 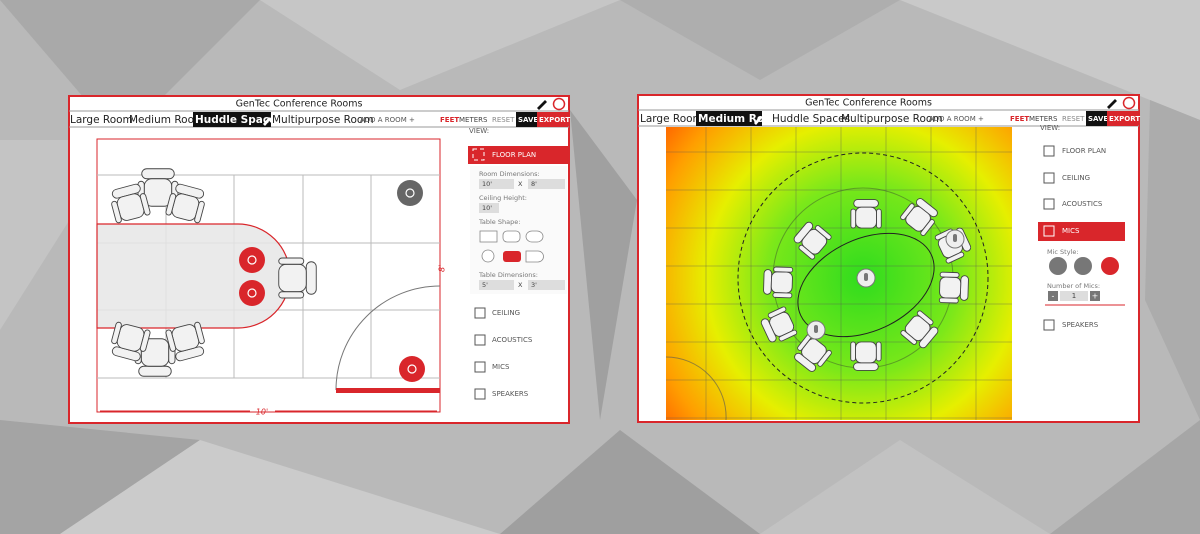 I want to click on plus: +, so click(x=1095, y=296).